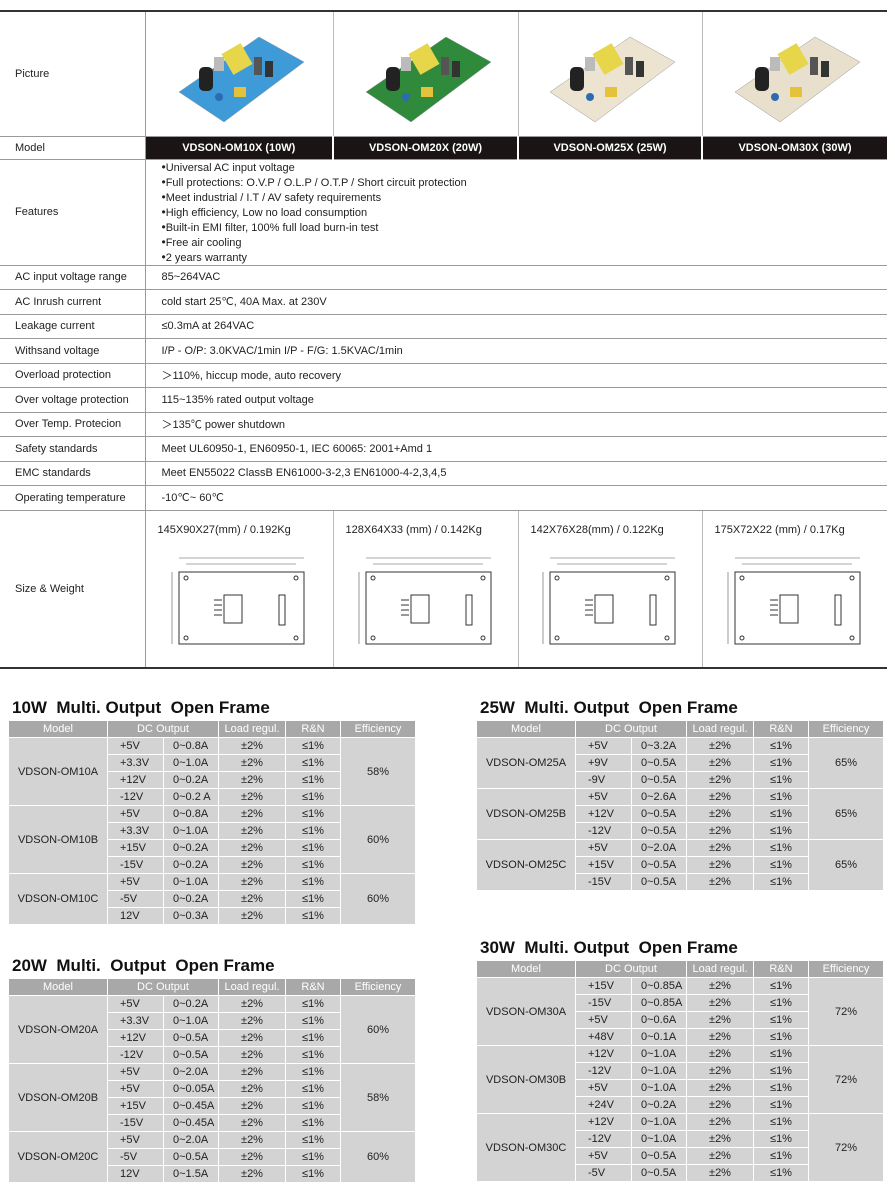 This screenshot has height=1201, width=895. What do you see at coordinates (597, 530) in the screenshot?
I see `size-text: 142X76X28(mm) / 0.122Kg` at bounding box center [597, 530].